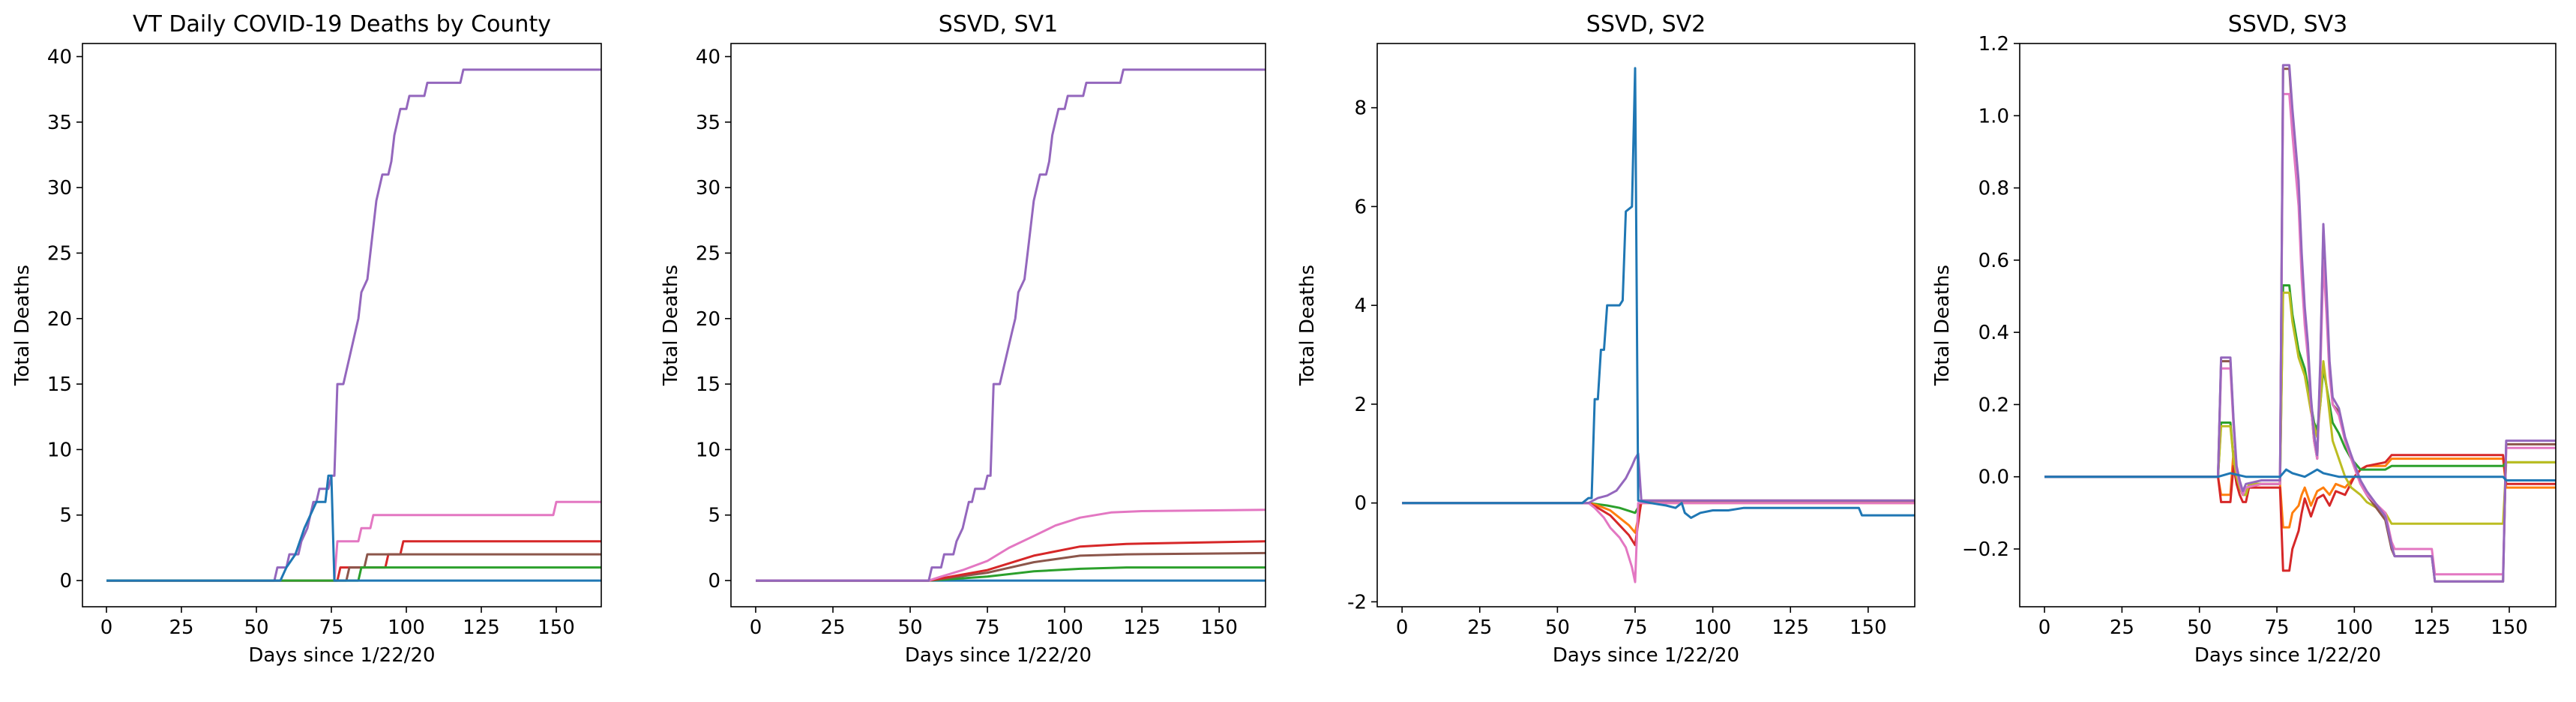 The height and width of the screenshot is (702, 2576). Describe the element at coordinates (1360, 405) in the screenshot. I see `y-tick-label: 2` at that location.